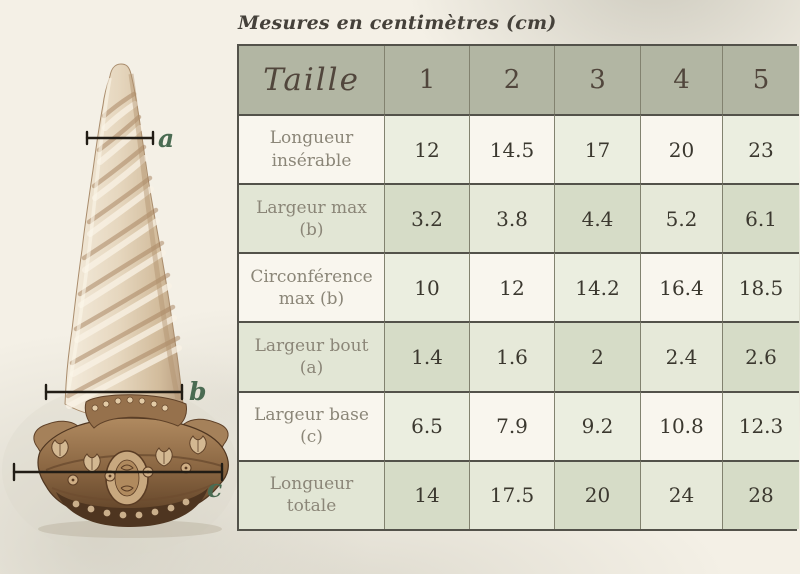 This screenshot has width=800, height=574. What do you see at coordinates (511, 218) in the screenshot?
I see `value-cell: 3.8` at bounding box center [511, 218].